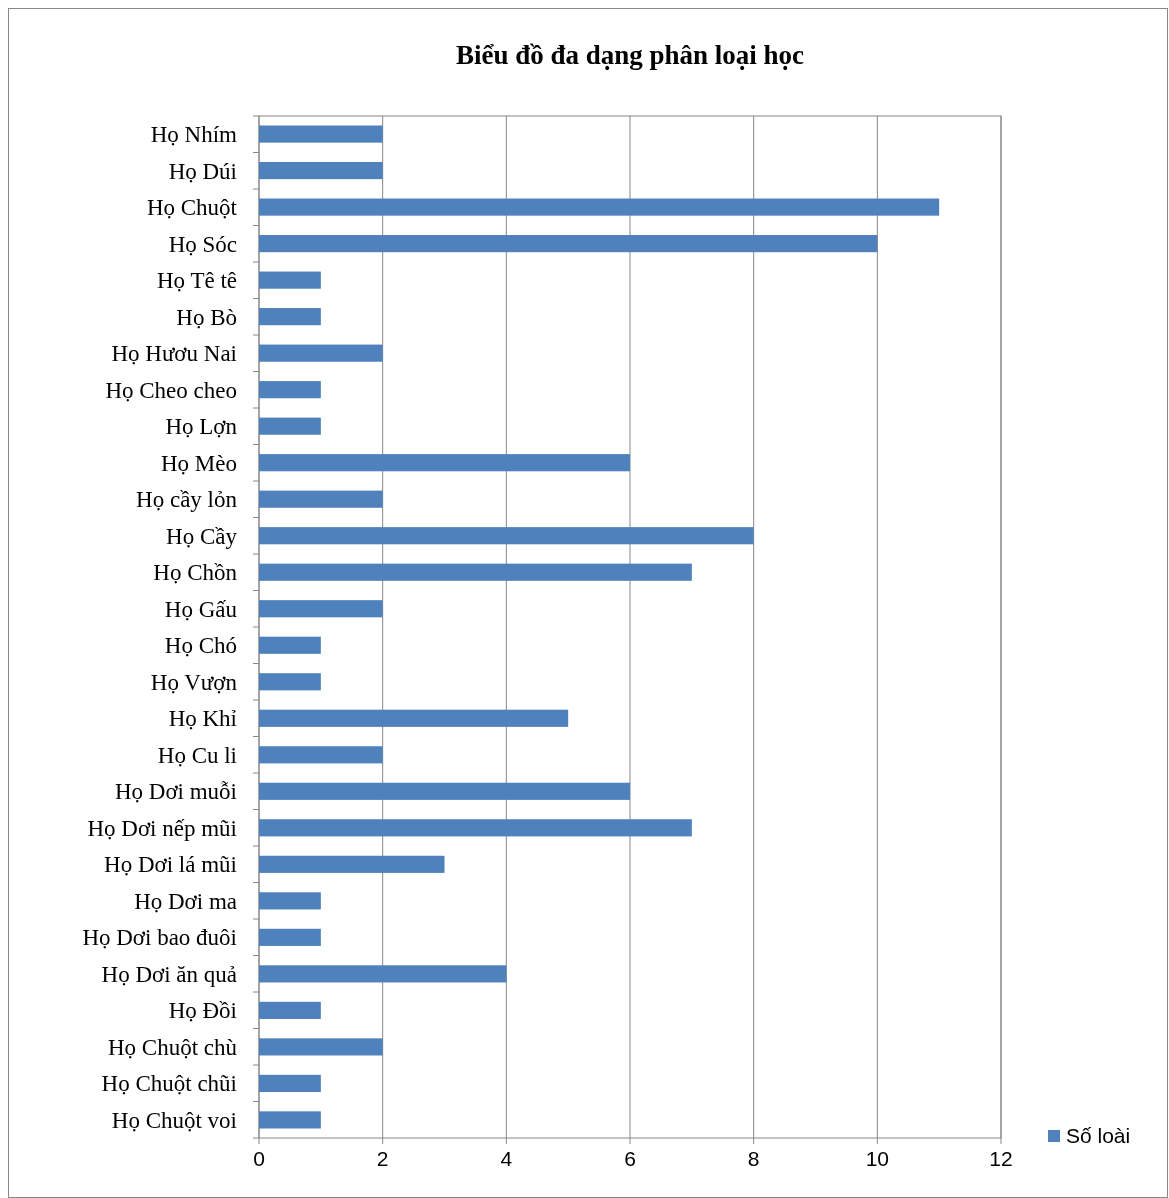 This screenshot has height=1198, width=1169. Describe the element at coordinates (192, 208) in the screenshot. I see `y-tick-label: Họ Chuột` at that location.